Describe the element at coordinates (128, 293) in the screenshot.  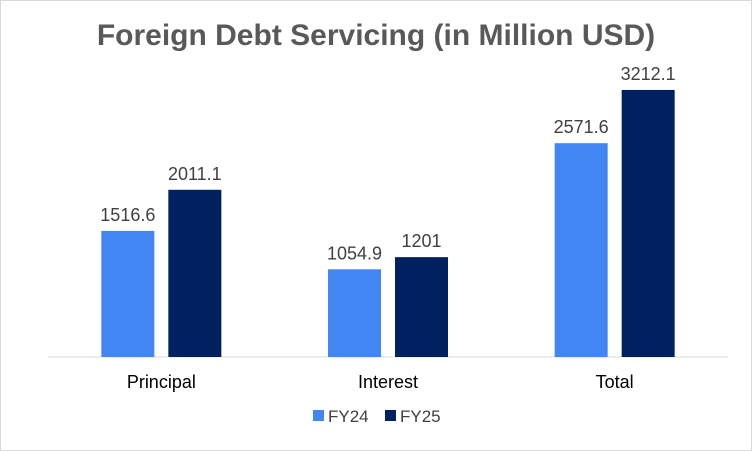
I see `bar-principal-fy24` at that location.